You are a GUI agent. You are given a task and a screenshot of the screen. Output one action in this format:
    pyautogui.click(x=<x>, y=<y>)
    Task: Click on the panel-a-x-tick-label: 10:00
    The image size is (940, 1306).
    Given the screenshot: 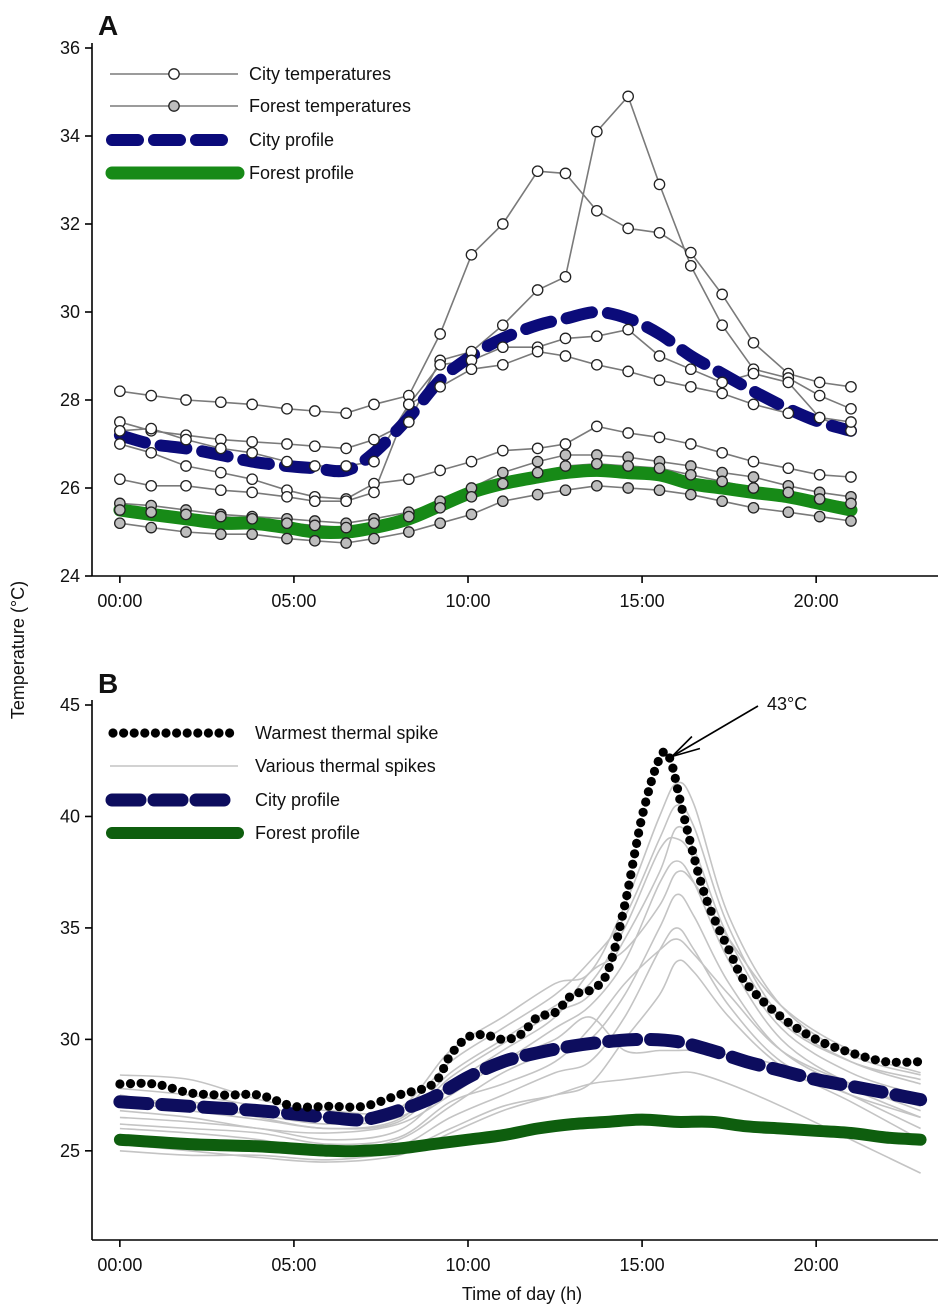 What is the action you would take?
    pyautogui.click(x=467, y=601)
    